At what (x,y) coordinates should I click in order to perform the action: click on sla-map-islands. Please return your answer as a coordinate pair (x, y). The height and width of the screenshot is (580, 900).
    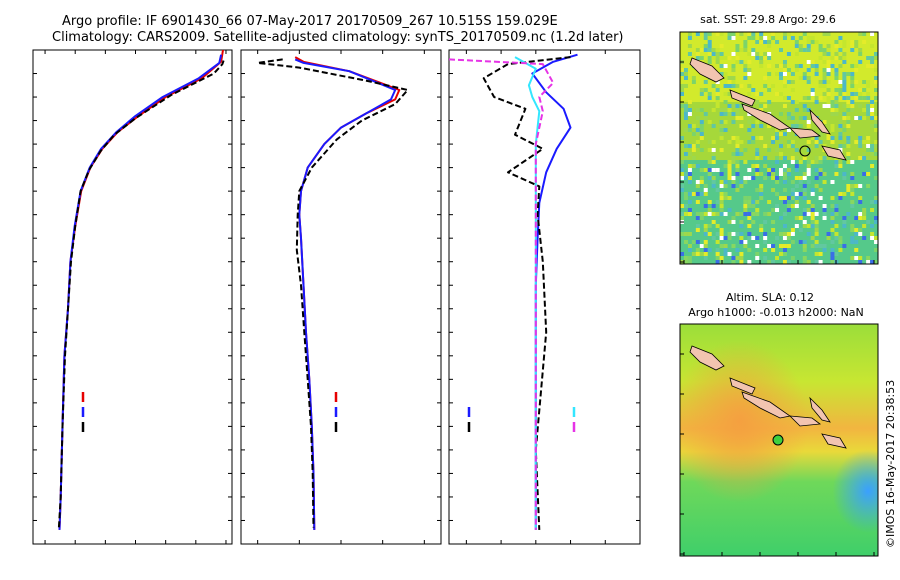
    Looking at the image, I should click on (768, 397).